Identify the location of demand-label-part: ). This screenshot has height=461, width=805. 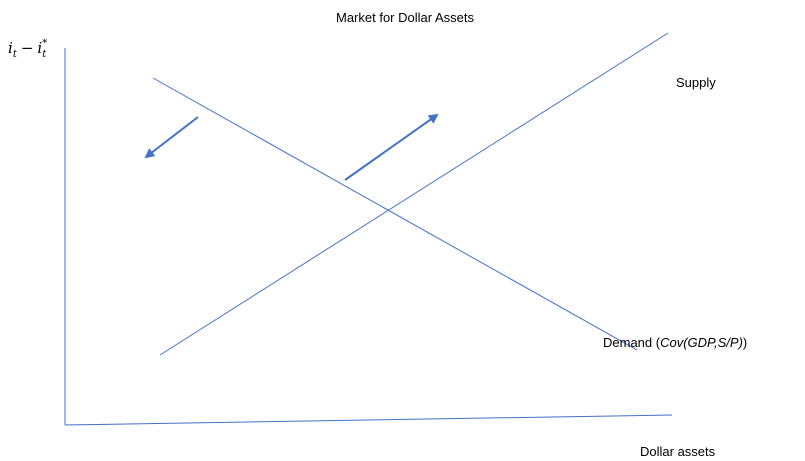
(745, 342).